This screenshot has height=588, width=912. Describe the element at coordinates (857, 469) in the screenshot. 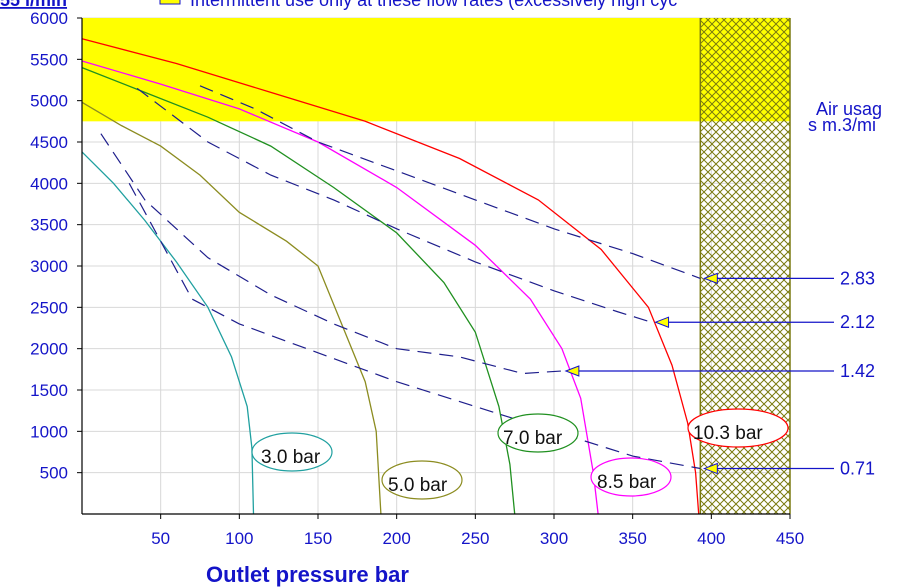

I see `air-usage-label: 0.71` at that location.